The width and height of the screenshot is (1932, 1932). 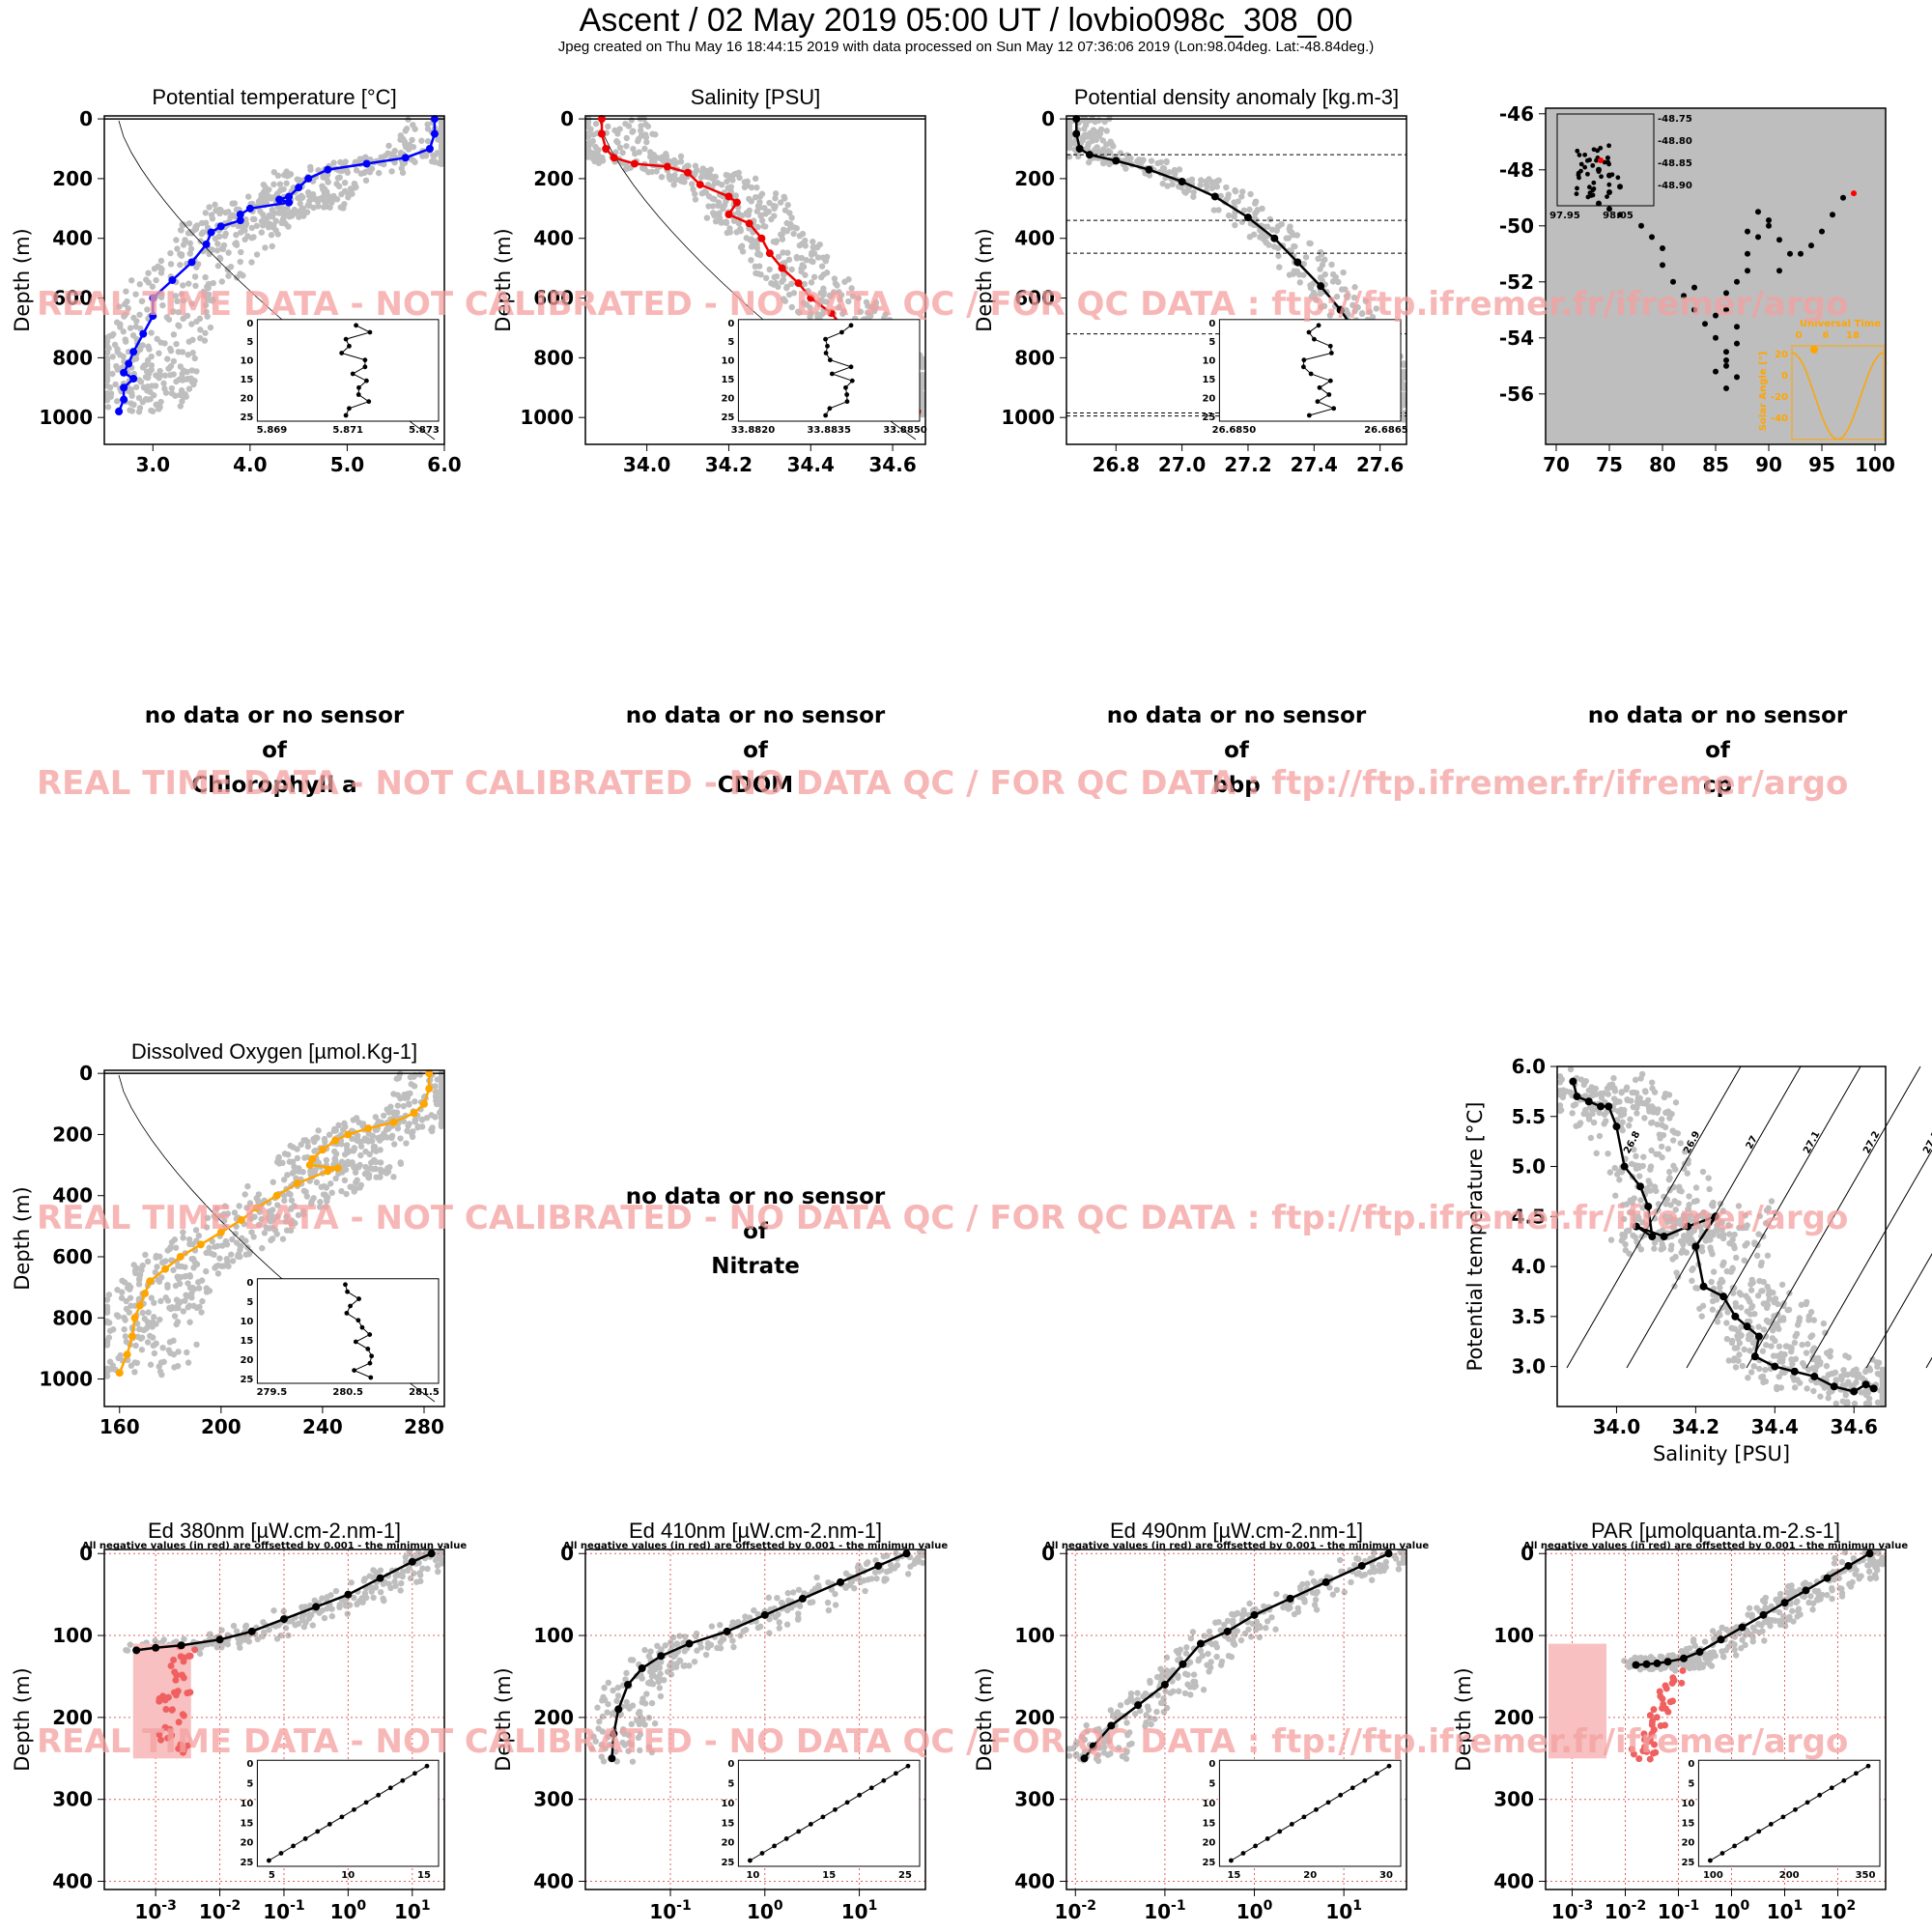 What do you see at coordinates (1310, 1875) in the screenshot?
I see `inset-x-tick: 20` at bounding box center [1310, 1875].